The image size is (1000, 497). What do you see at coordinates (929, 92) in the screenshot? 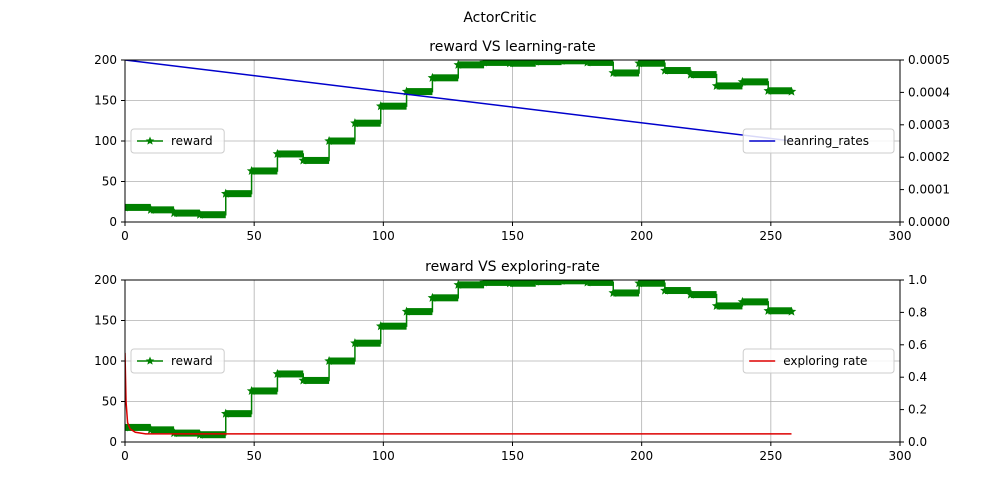
I see `y2-tick-label: 0.0004` at bounding box center [929, 92].